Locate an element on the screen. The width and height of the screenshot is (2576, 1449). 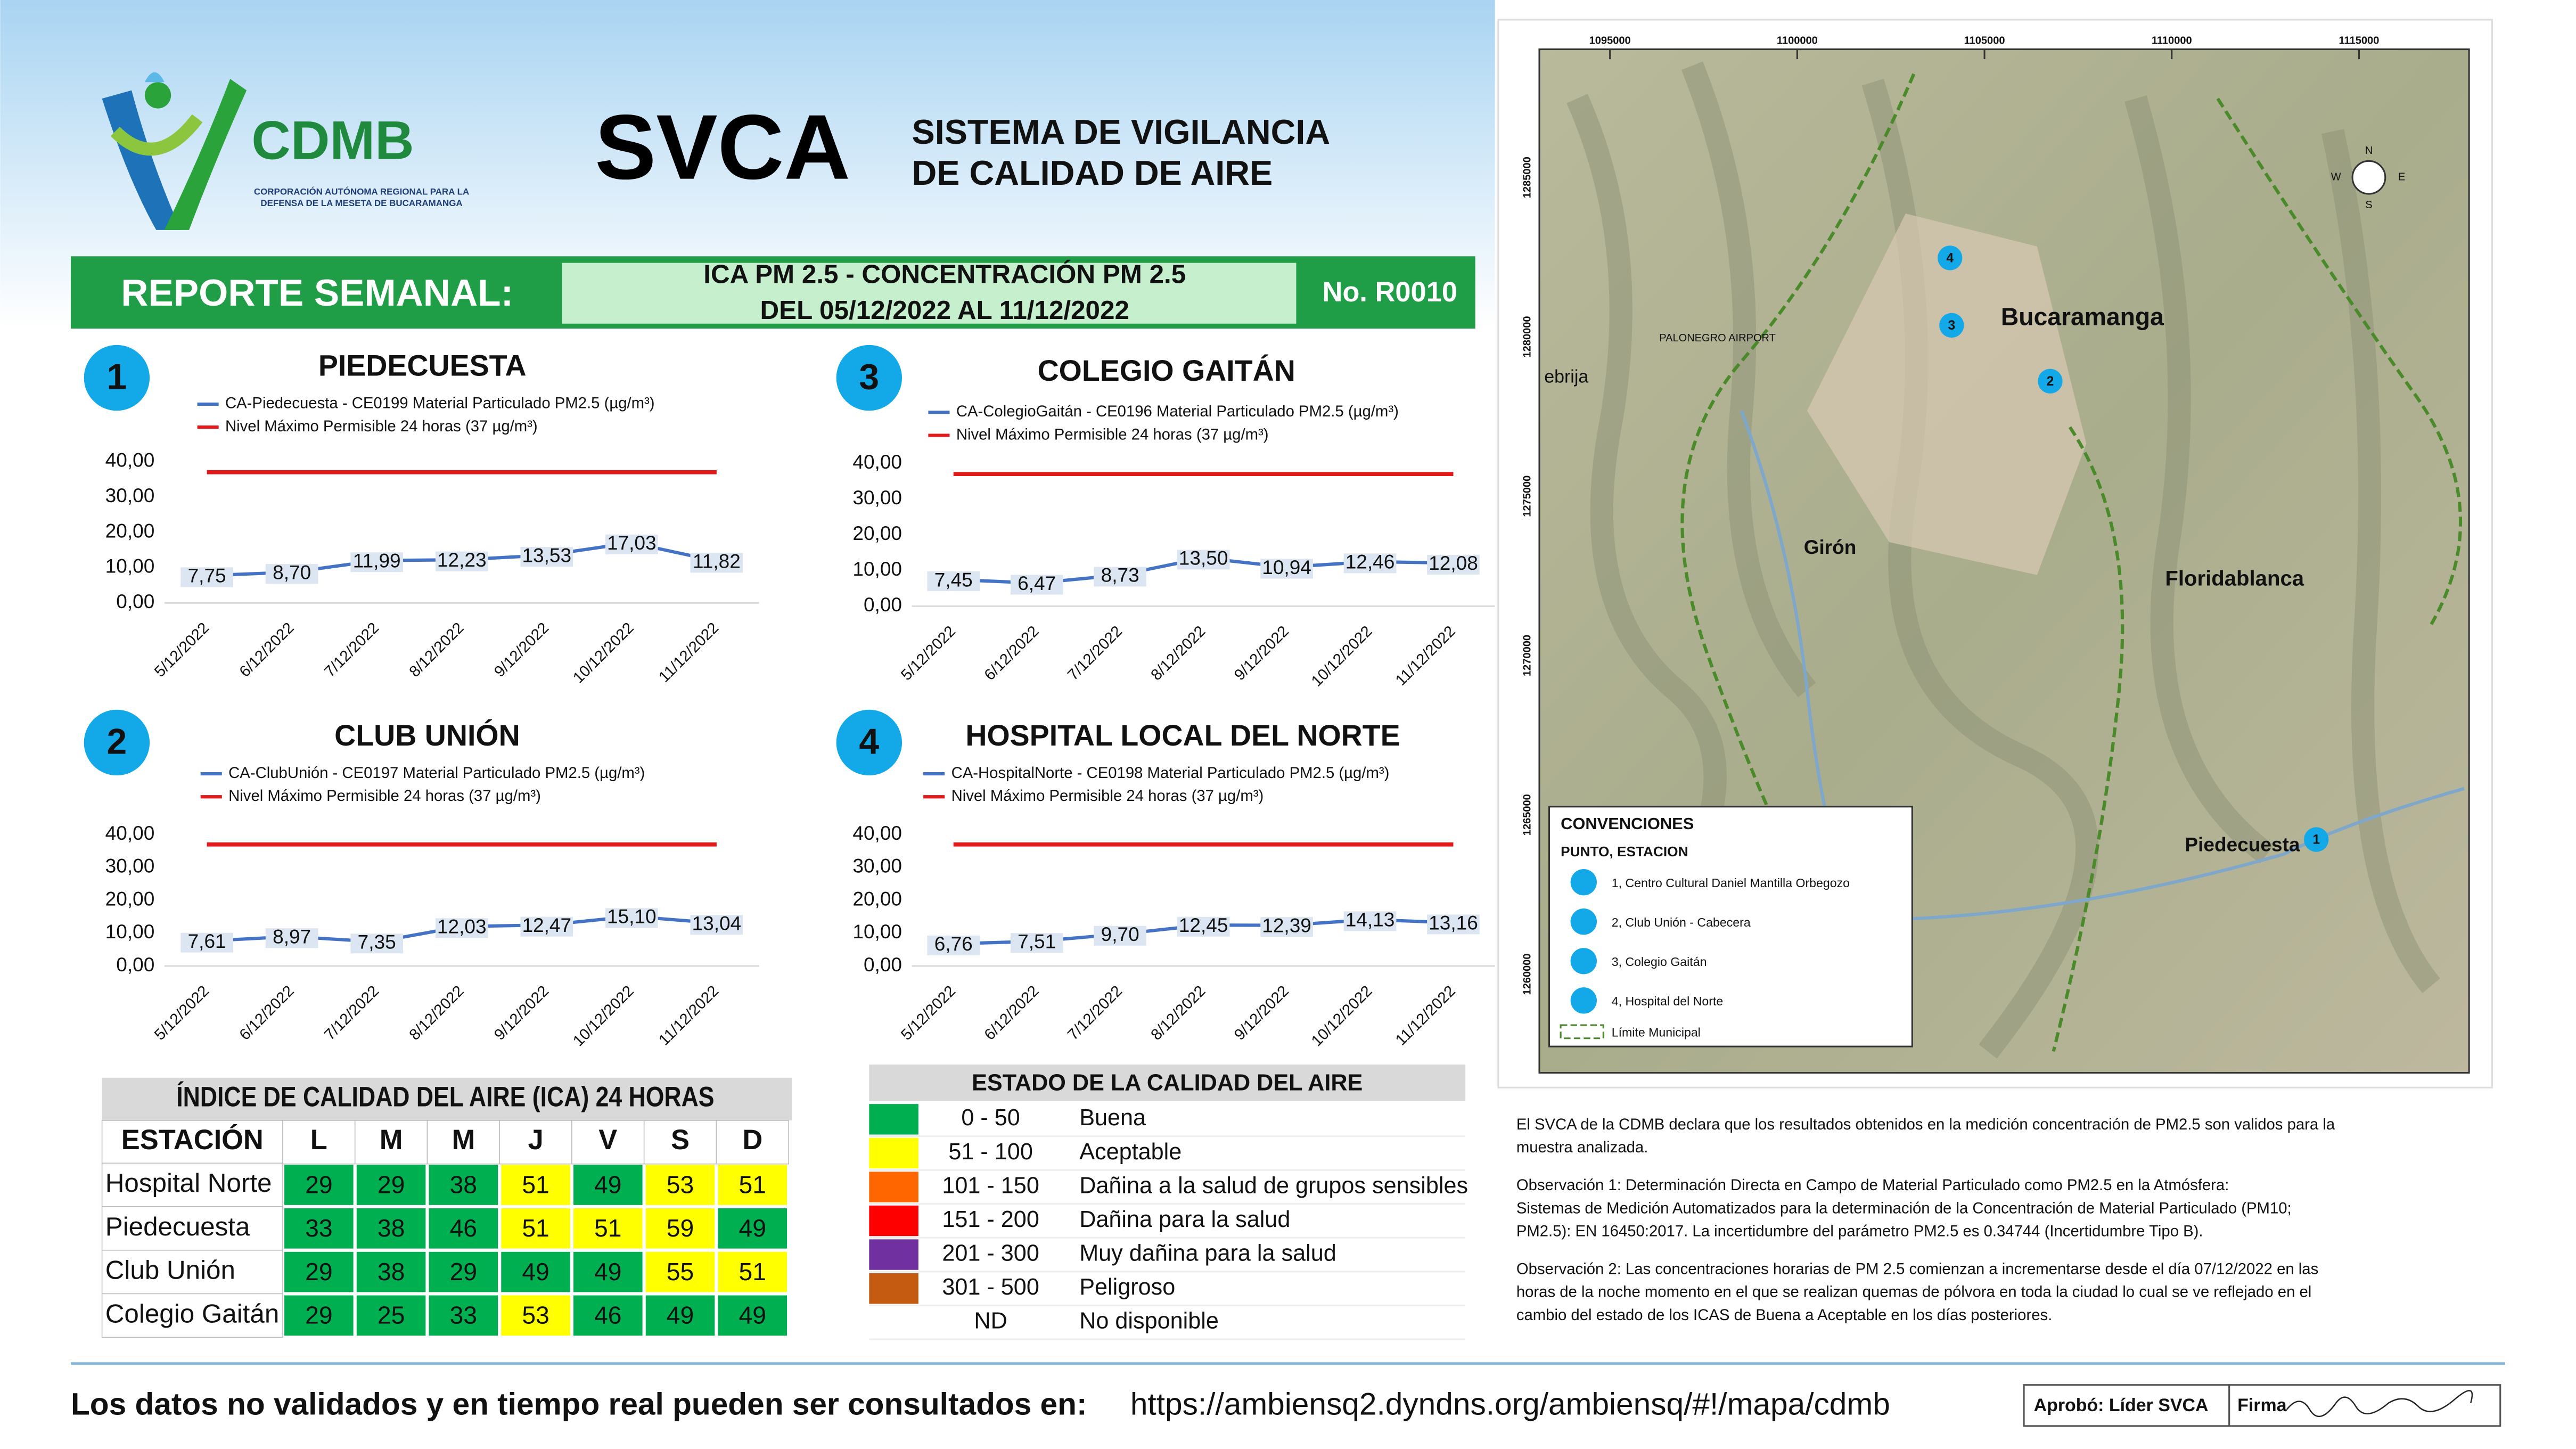
ica-title-bg is located at coordinates (447, 1098).